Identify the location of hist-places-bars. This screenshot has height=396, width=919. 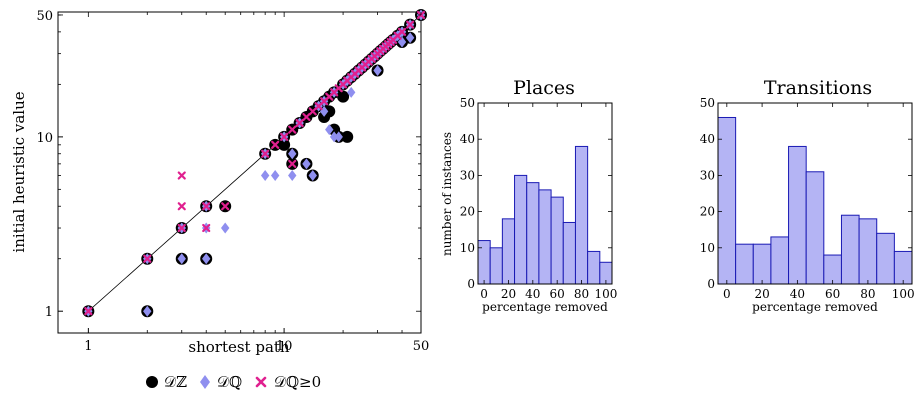
(545, 215).